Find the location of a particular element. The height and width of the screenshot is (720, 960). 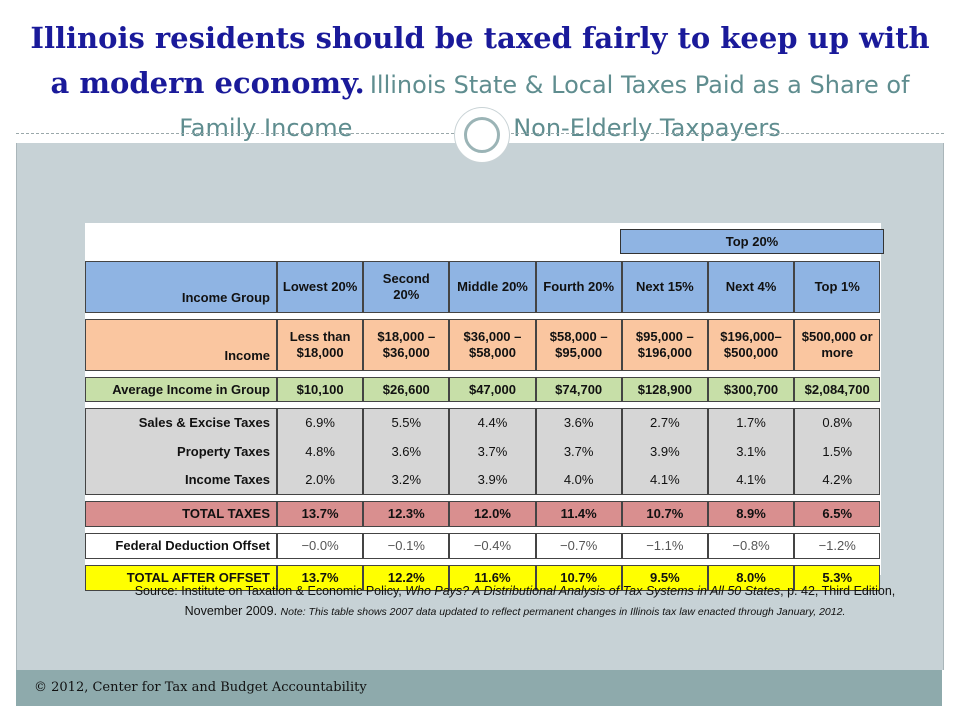

row-label: TOTAL AFTER OFFSET is located at coordinates (181, 578).